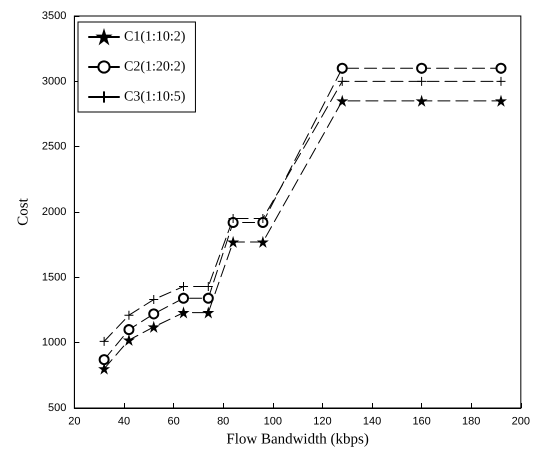 This screenshot has height=466, width=541. What do you see at coordinates (173, 422) in the screenshot?
I see `x-tick-label: 60` at bounding box center [173, 422].